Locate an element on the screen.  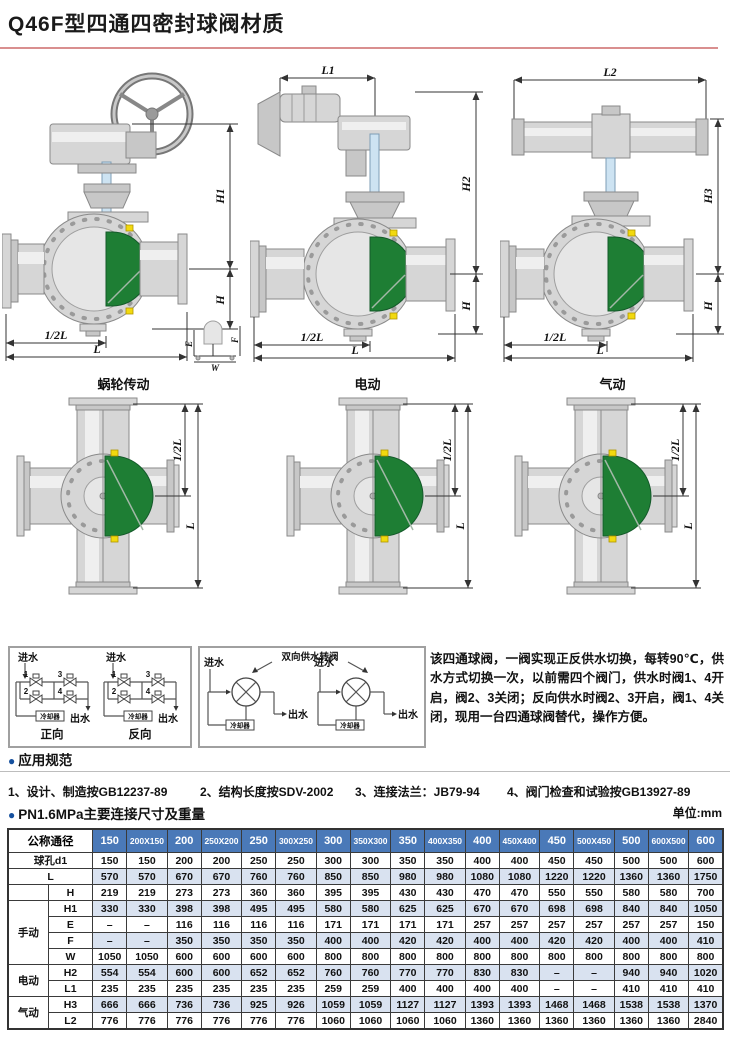
table-row-label: W is located at coordinates (70, 956).